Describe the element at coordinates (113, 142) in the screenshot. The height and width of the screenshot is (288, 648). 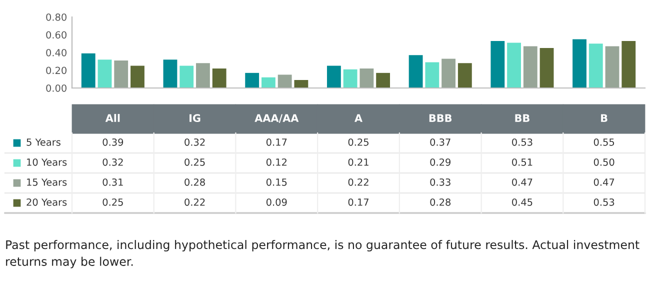
I see `data-label: 0.39` at that location.